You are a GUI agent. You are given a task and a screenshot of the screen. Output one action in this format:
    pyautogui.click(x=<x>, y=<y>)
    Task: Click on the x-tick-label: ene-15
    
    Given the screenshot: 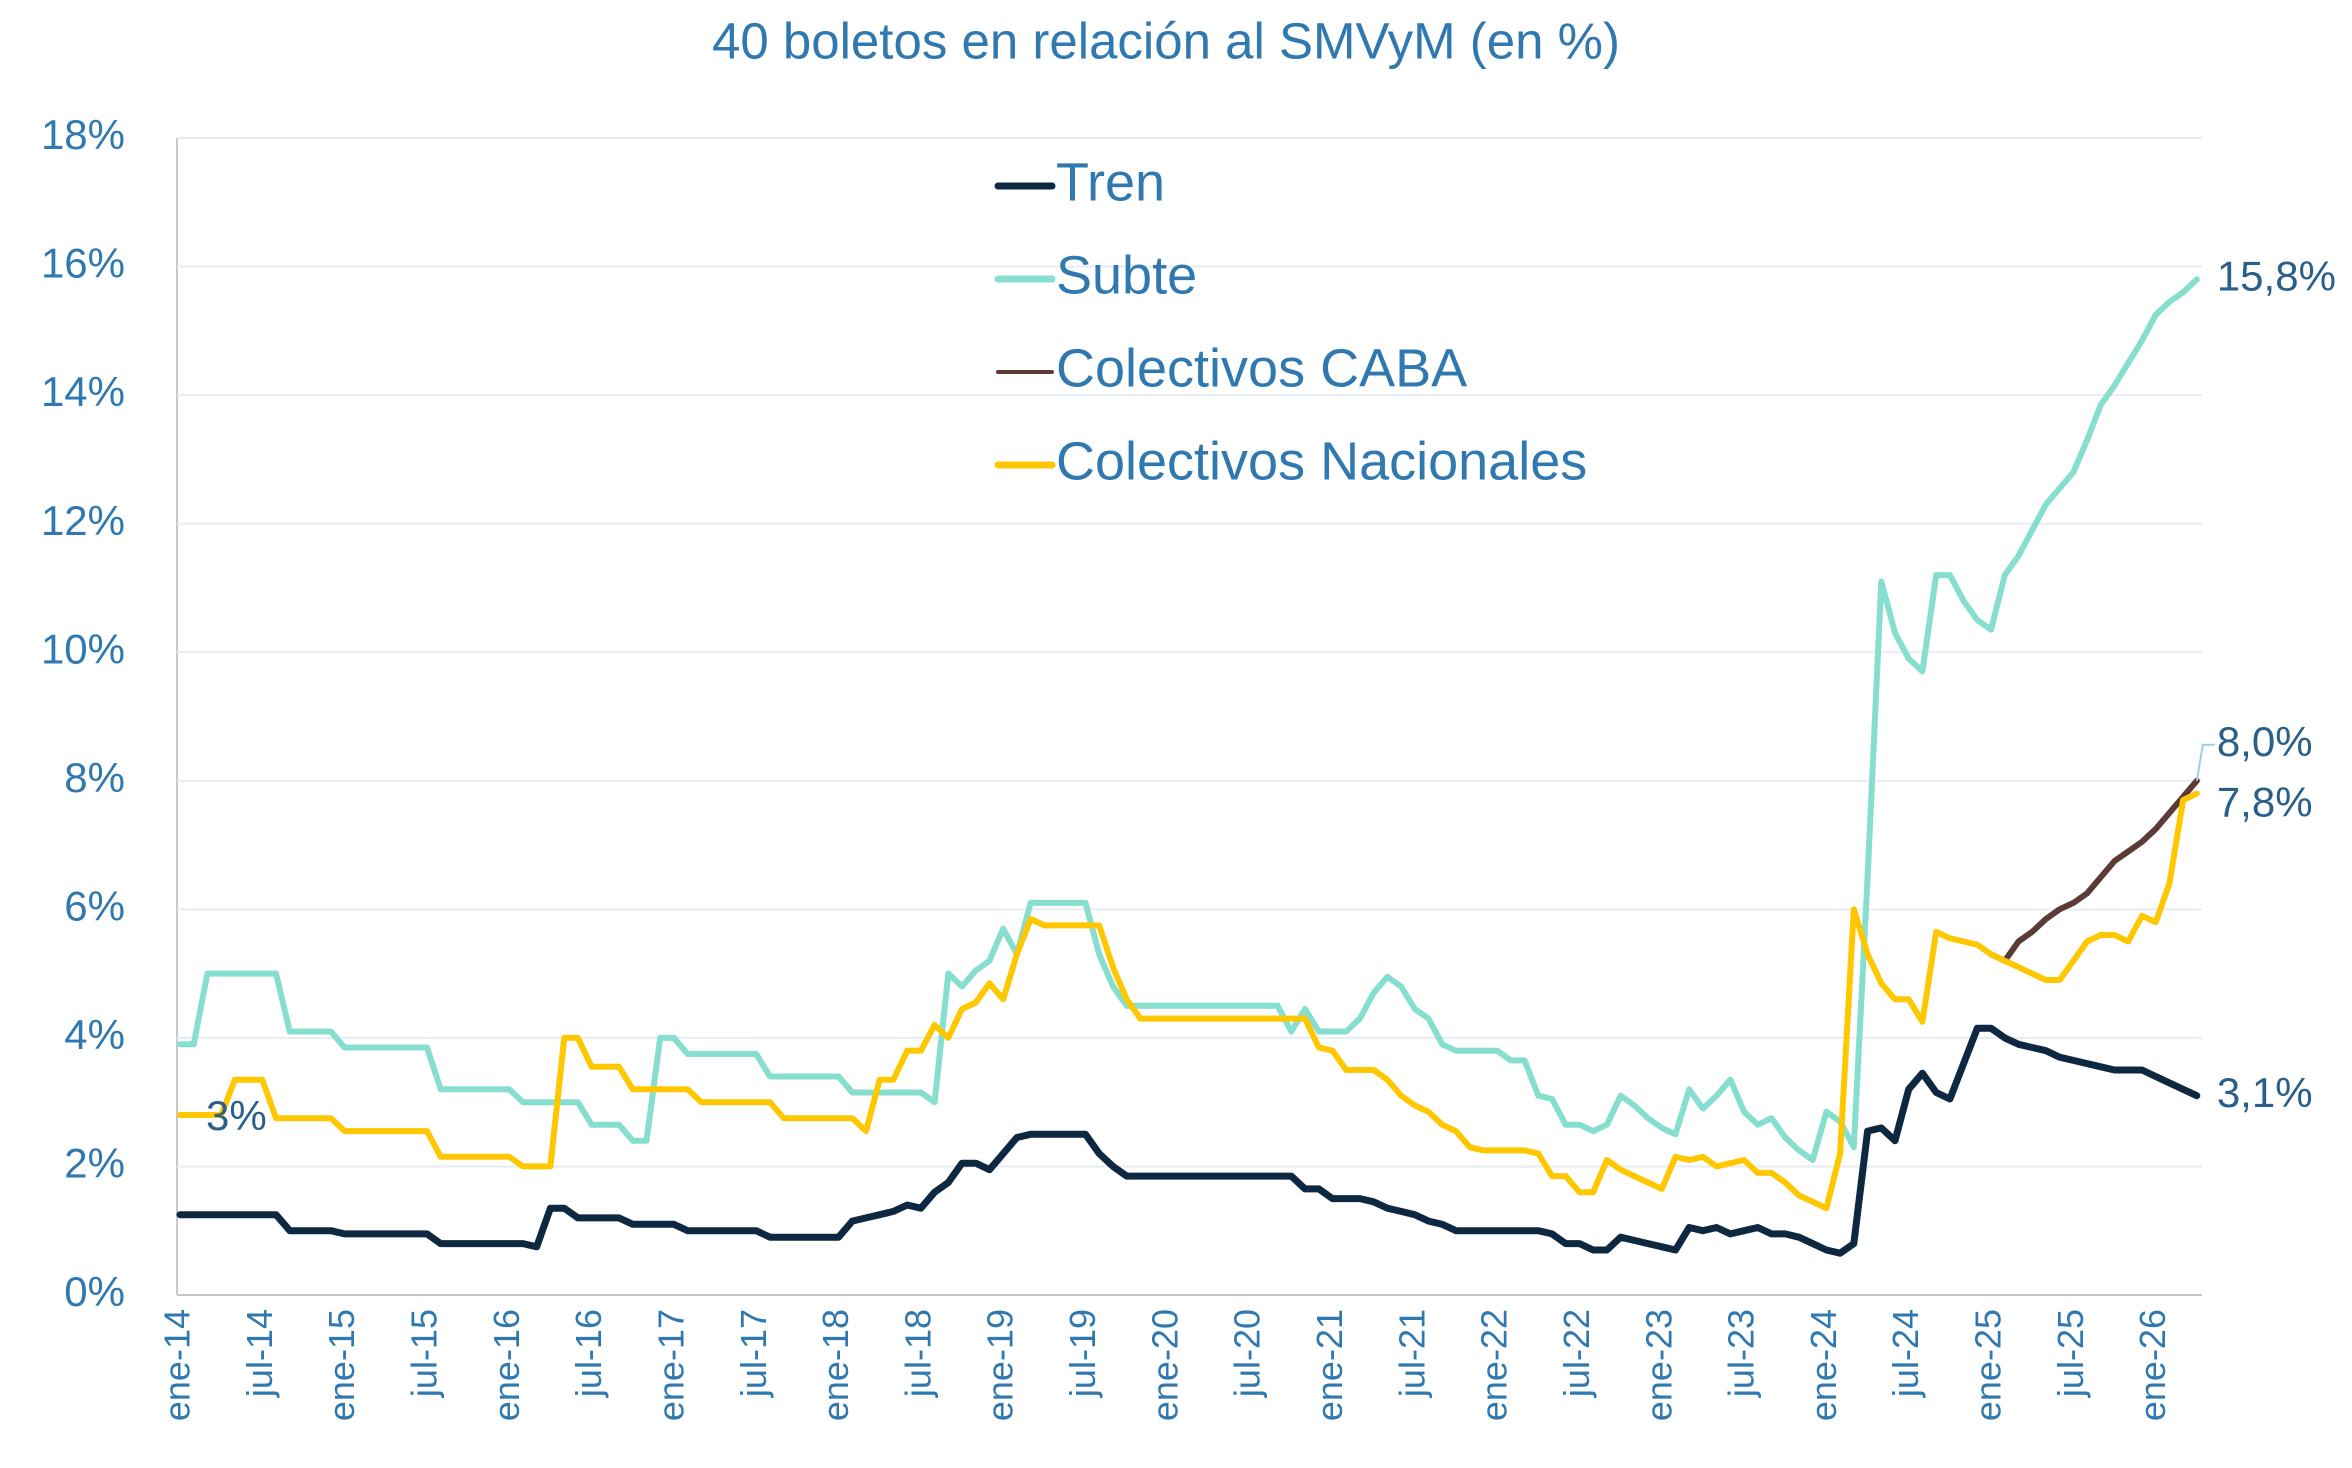 What is the action you would take?
    pyautogui.click(x=341, y=1365)
    